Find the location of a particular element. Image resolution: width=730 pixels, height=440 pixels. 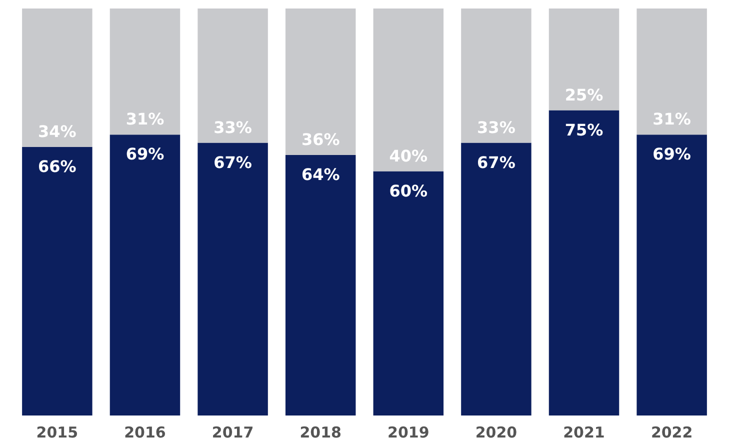

x-tick-label: 2015 is located at coordinates (57, 432).